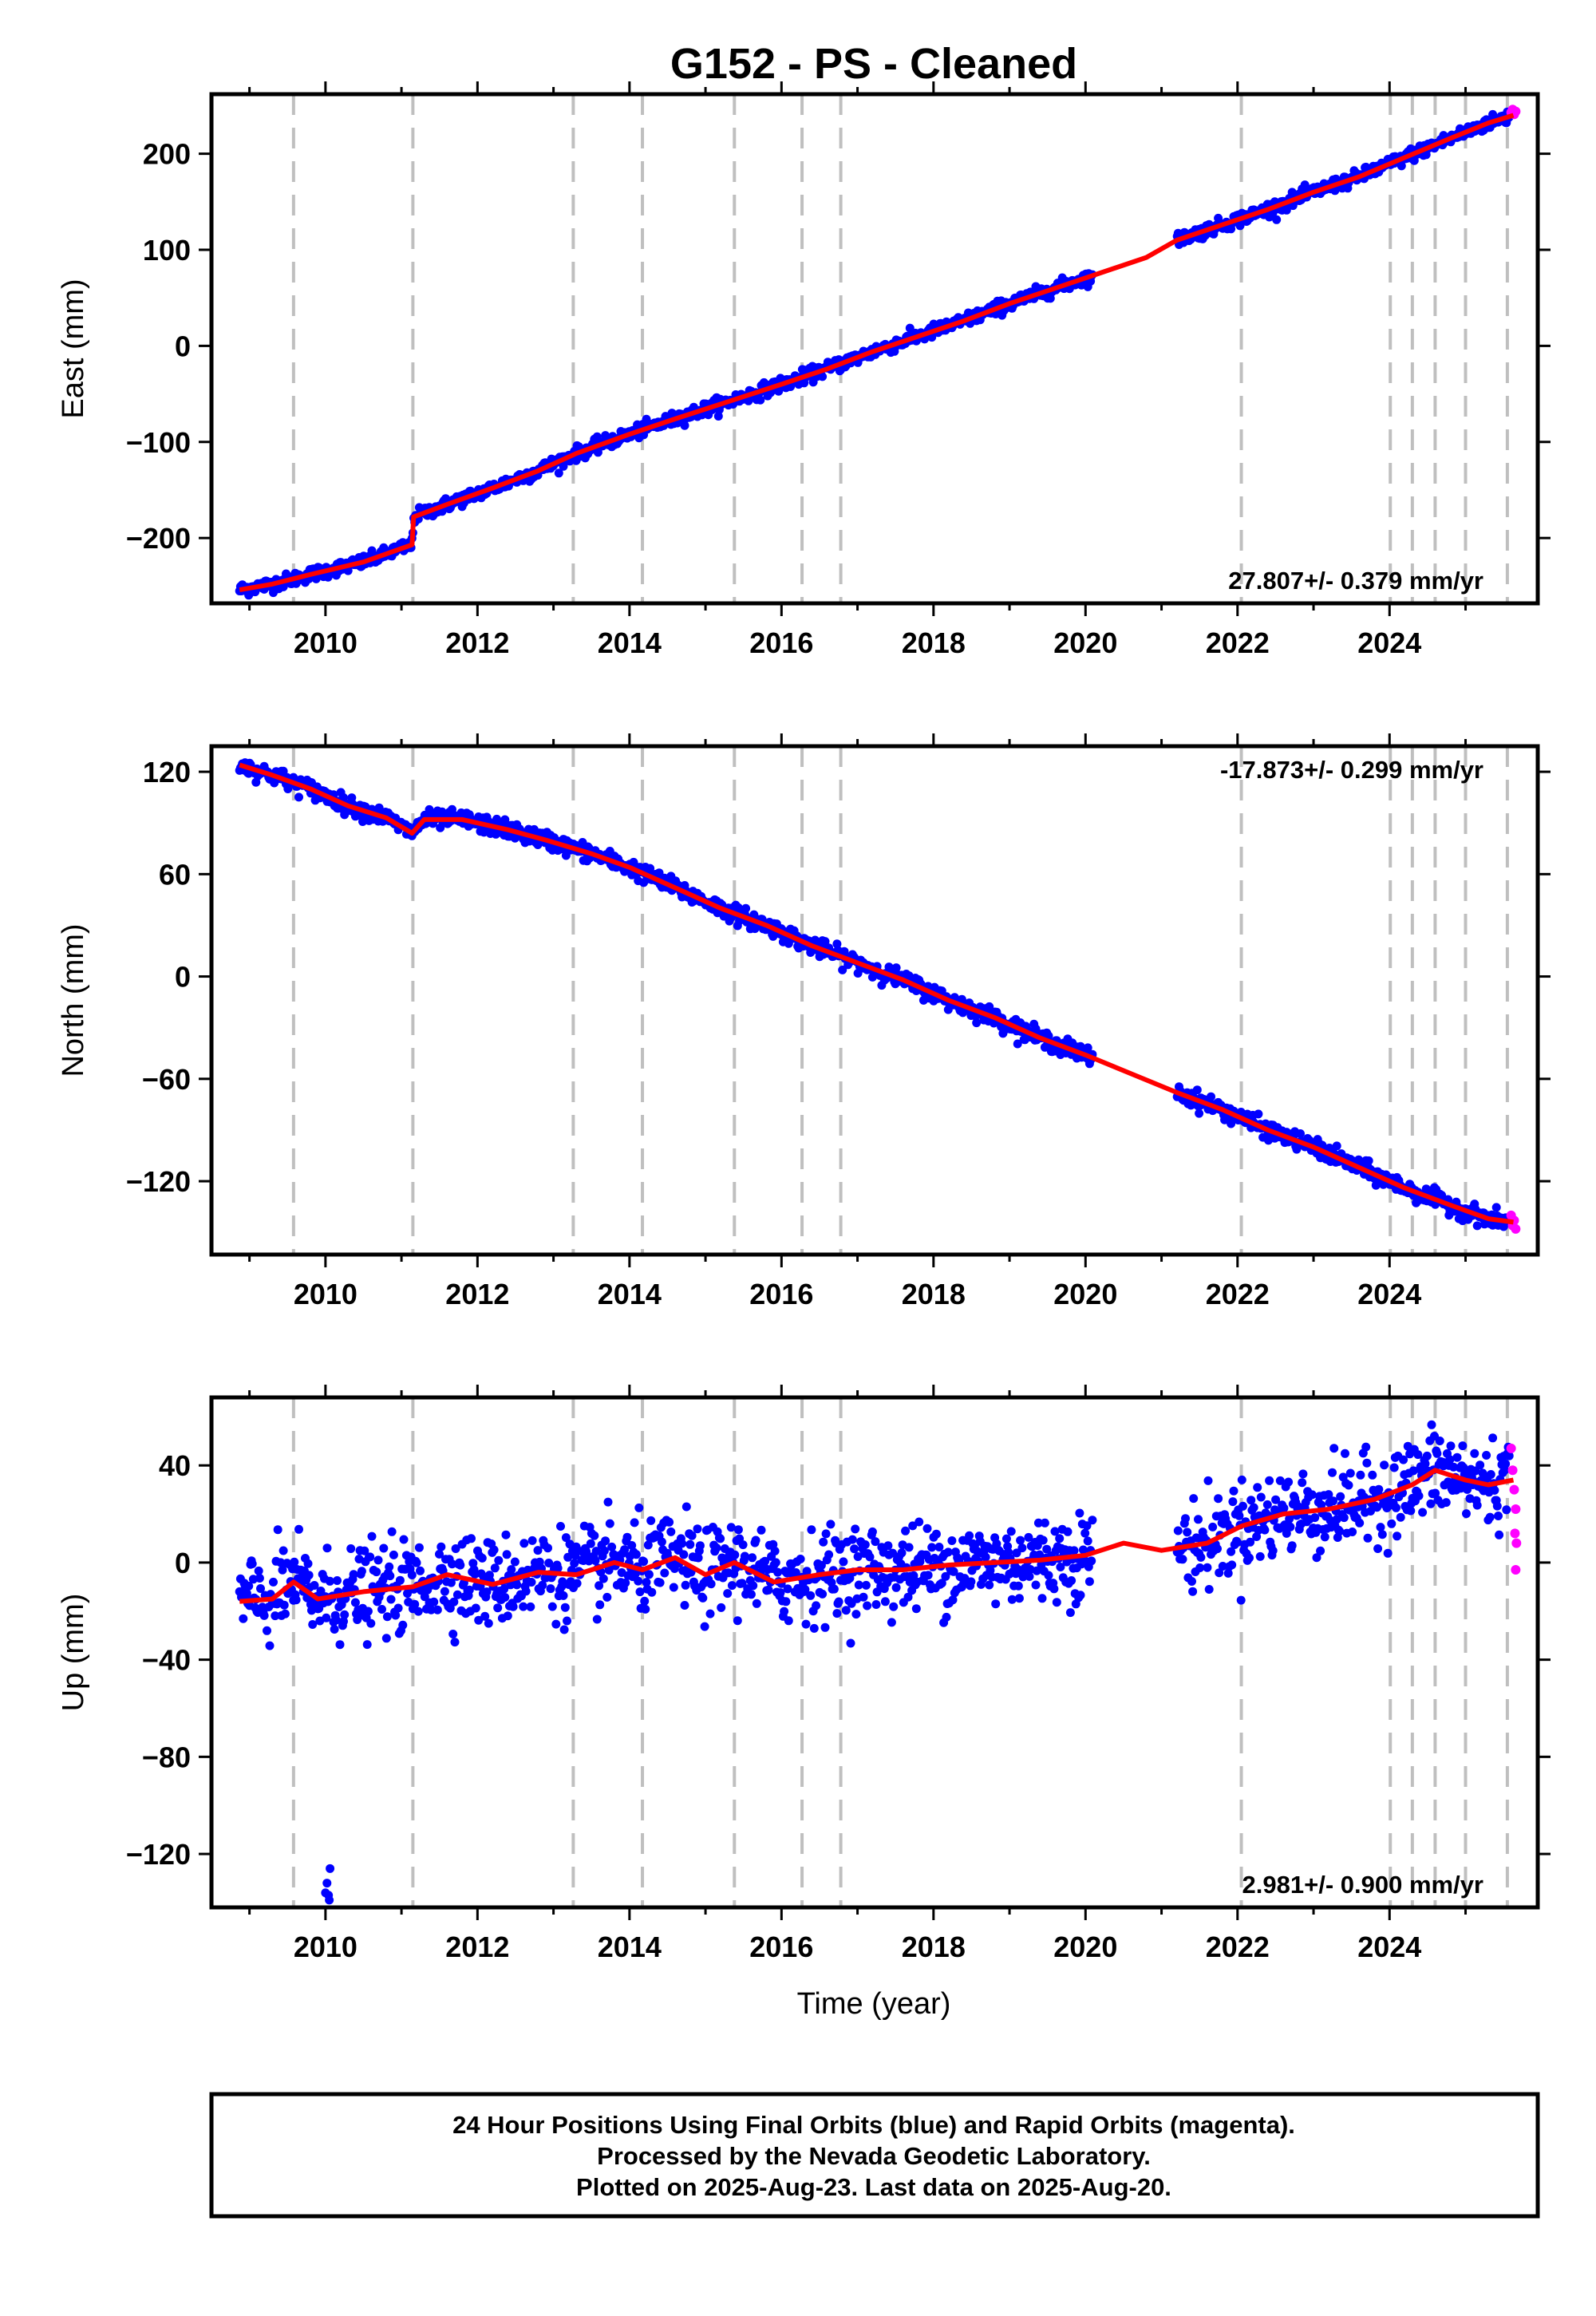  I want to click on x-tick-label: 2014, so click(630, 1294).